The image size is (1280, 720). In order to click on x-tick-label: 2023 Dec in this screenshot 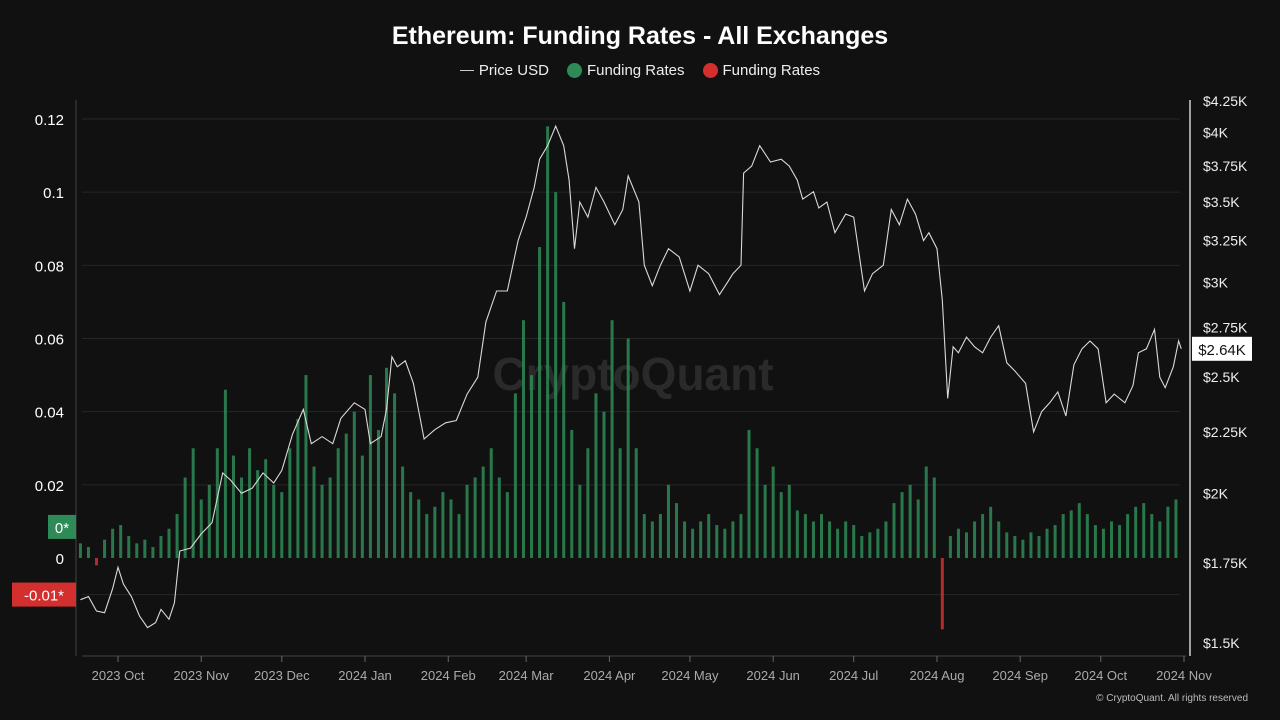, I will do `click(282, 675)`.